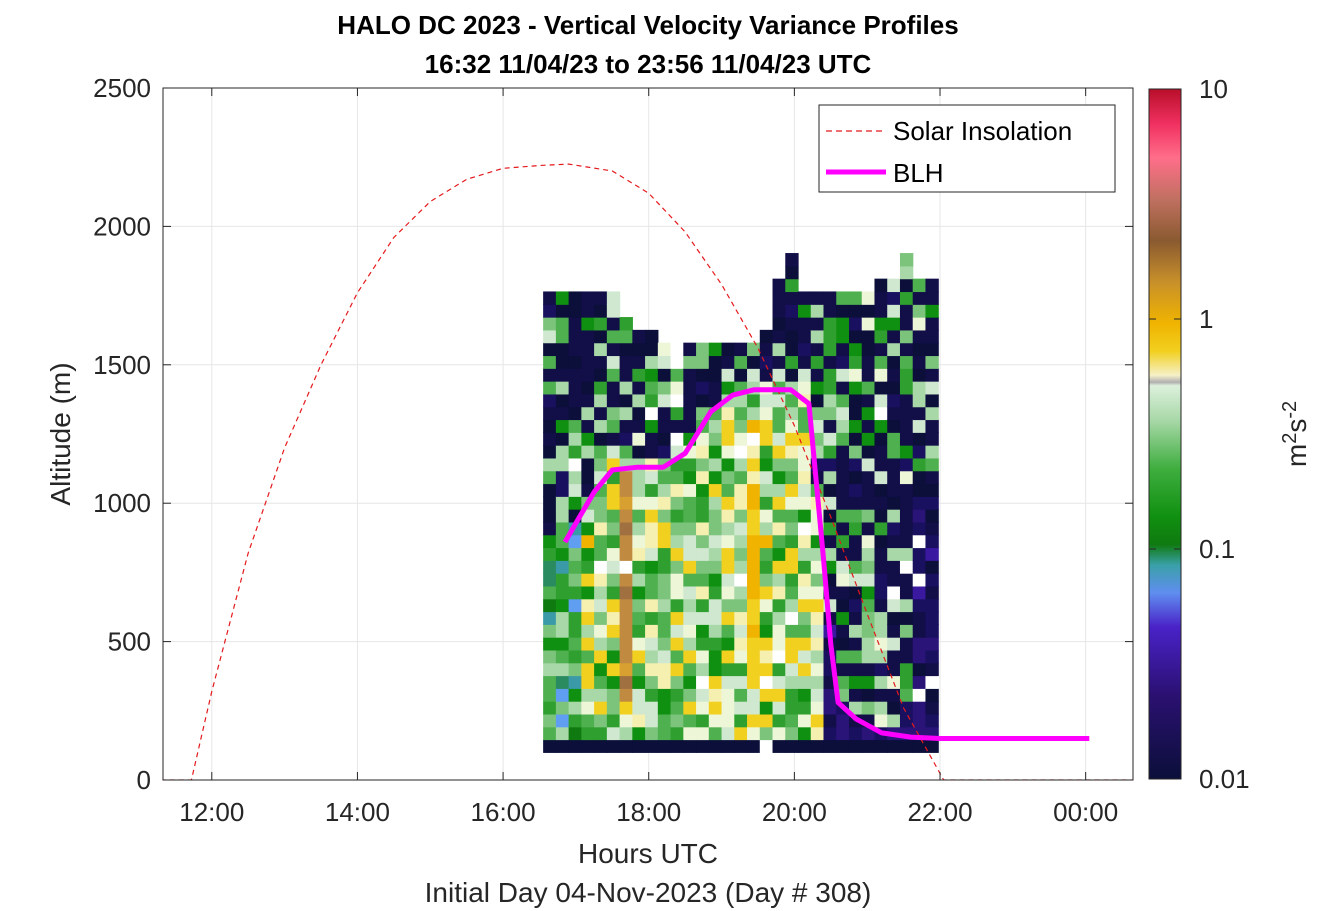 This screenshot has width=1343, height=911. What do you see at coordinates (918, 173) in the screenshot?
I see `legend-label-blh: BLH` at bounding box center [918, 173].